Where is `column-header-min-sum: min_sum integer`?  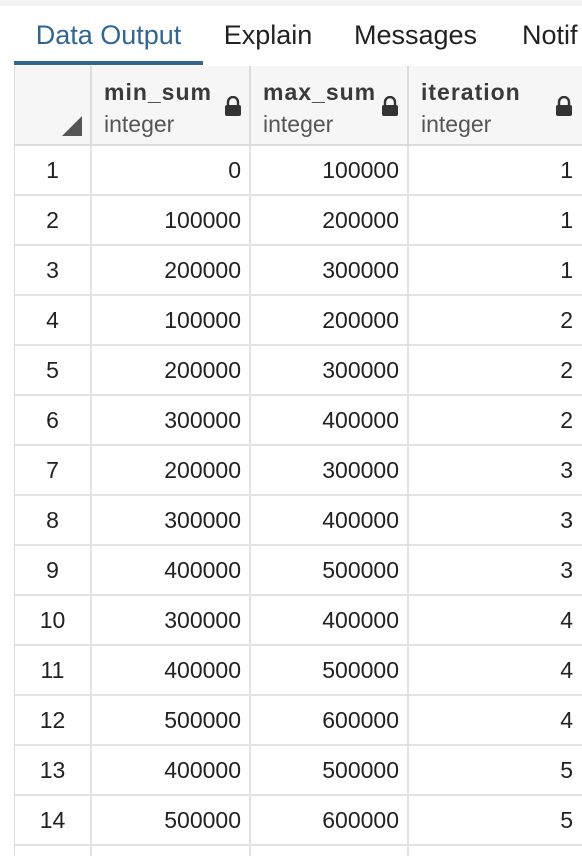
column-header-min-sum: min_sum integer is located at coordinates (171, 105).